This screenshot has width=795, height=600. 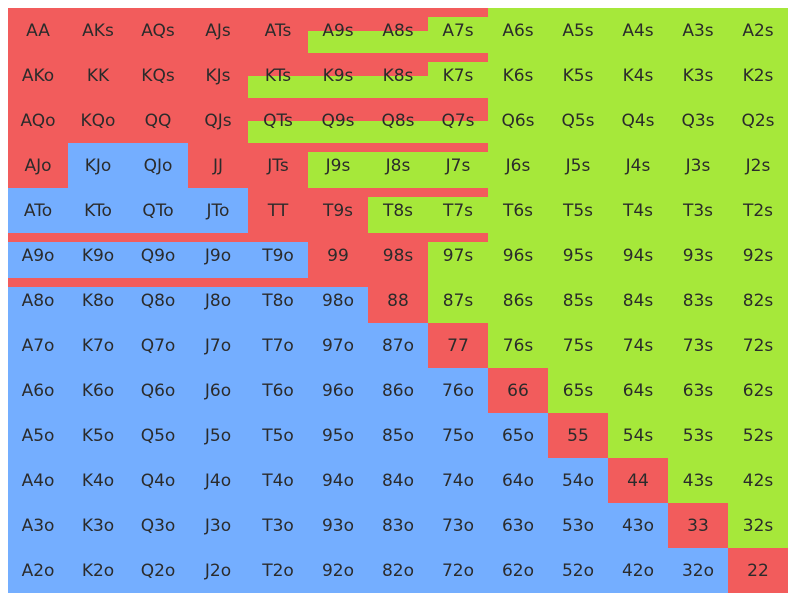 What do you see at coordinates (578, 120) in the screenshot?
I see `hand-cell-Q5s: Q5s` at bounding box center [578, 120].